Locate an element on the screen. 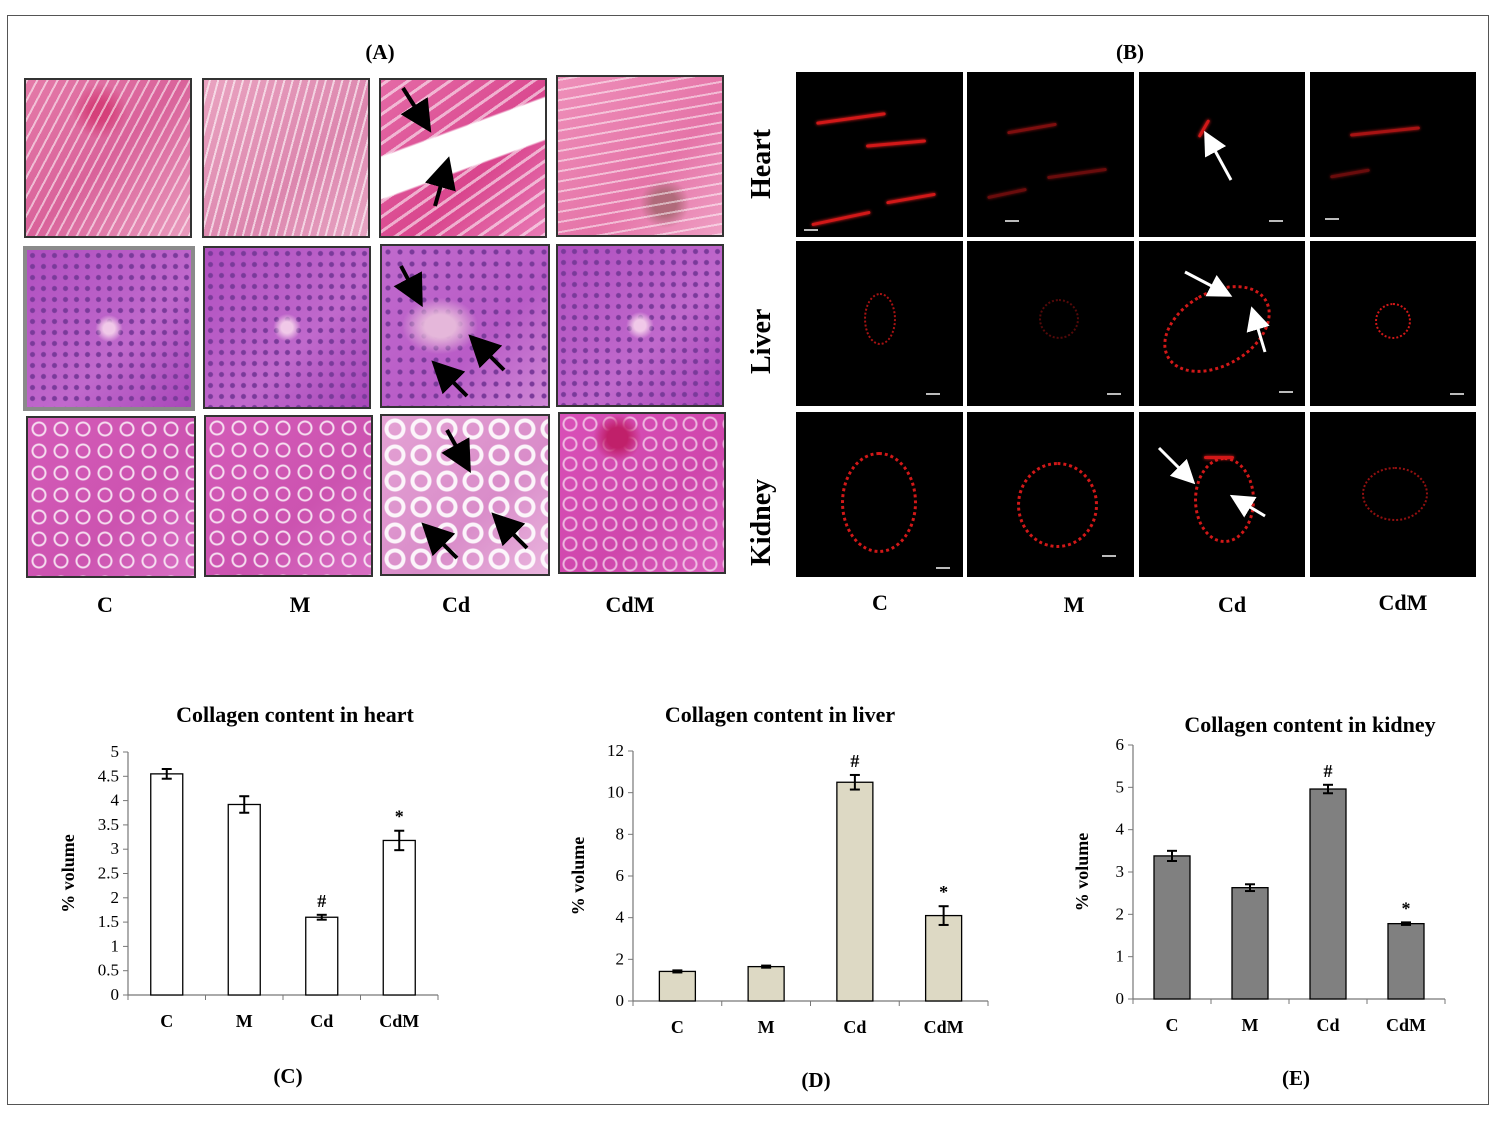 This screenshot has width=1500, height=1125. panel-label-e: (E) is located at coordinates (1296, 1078).